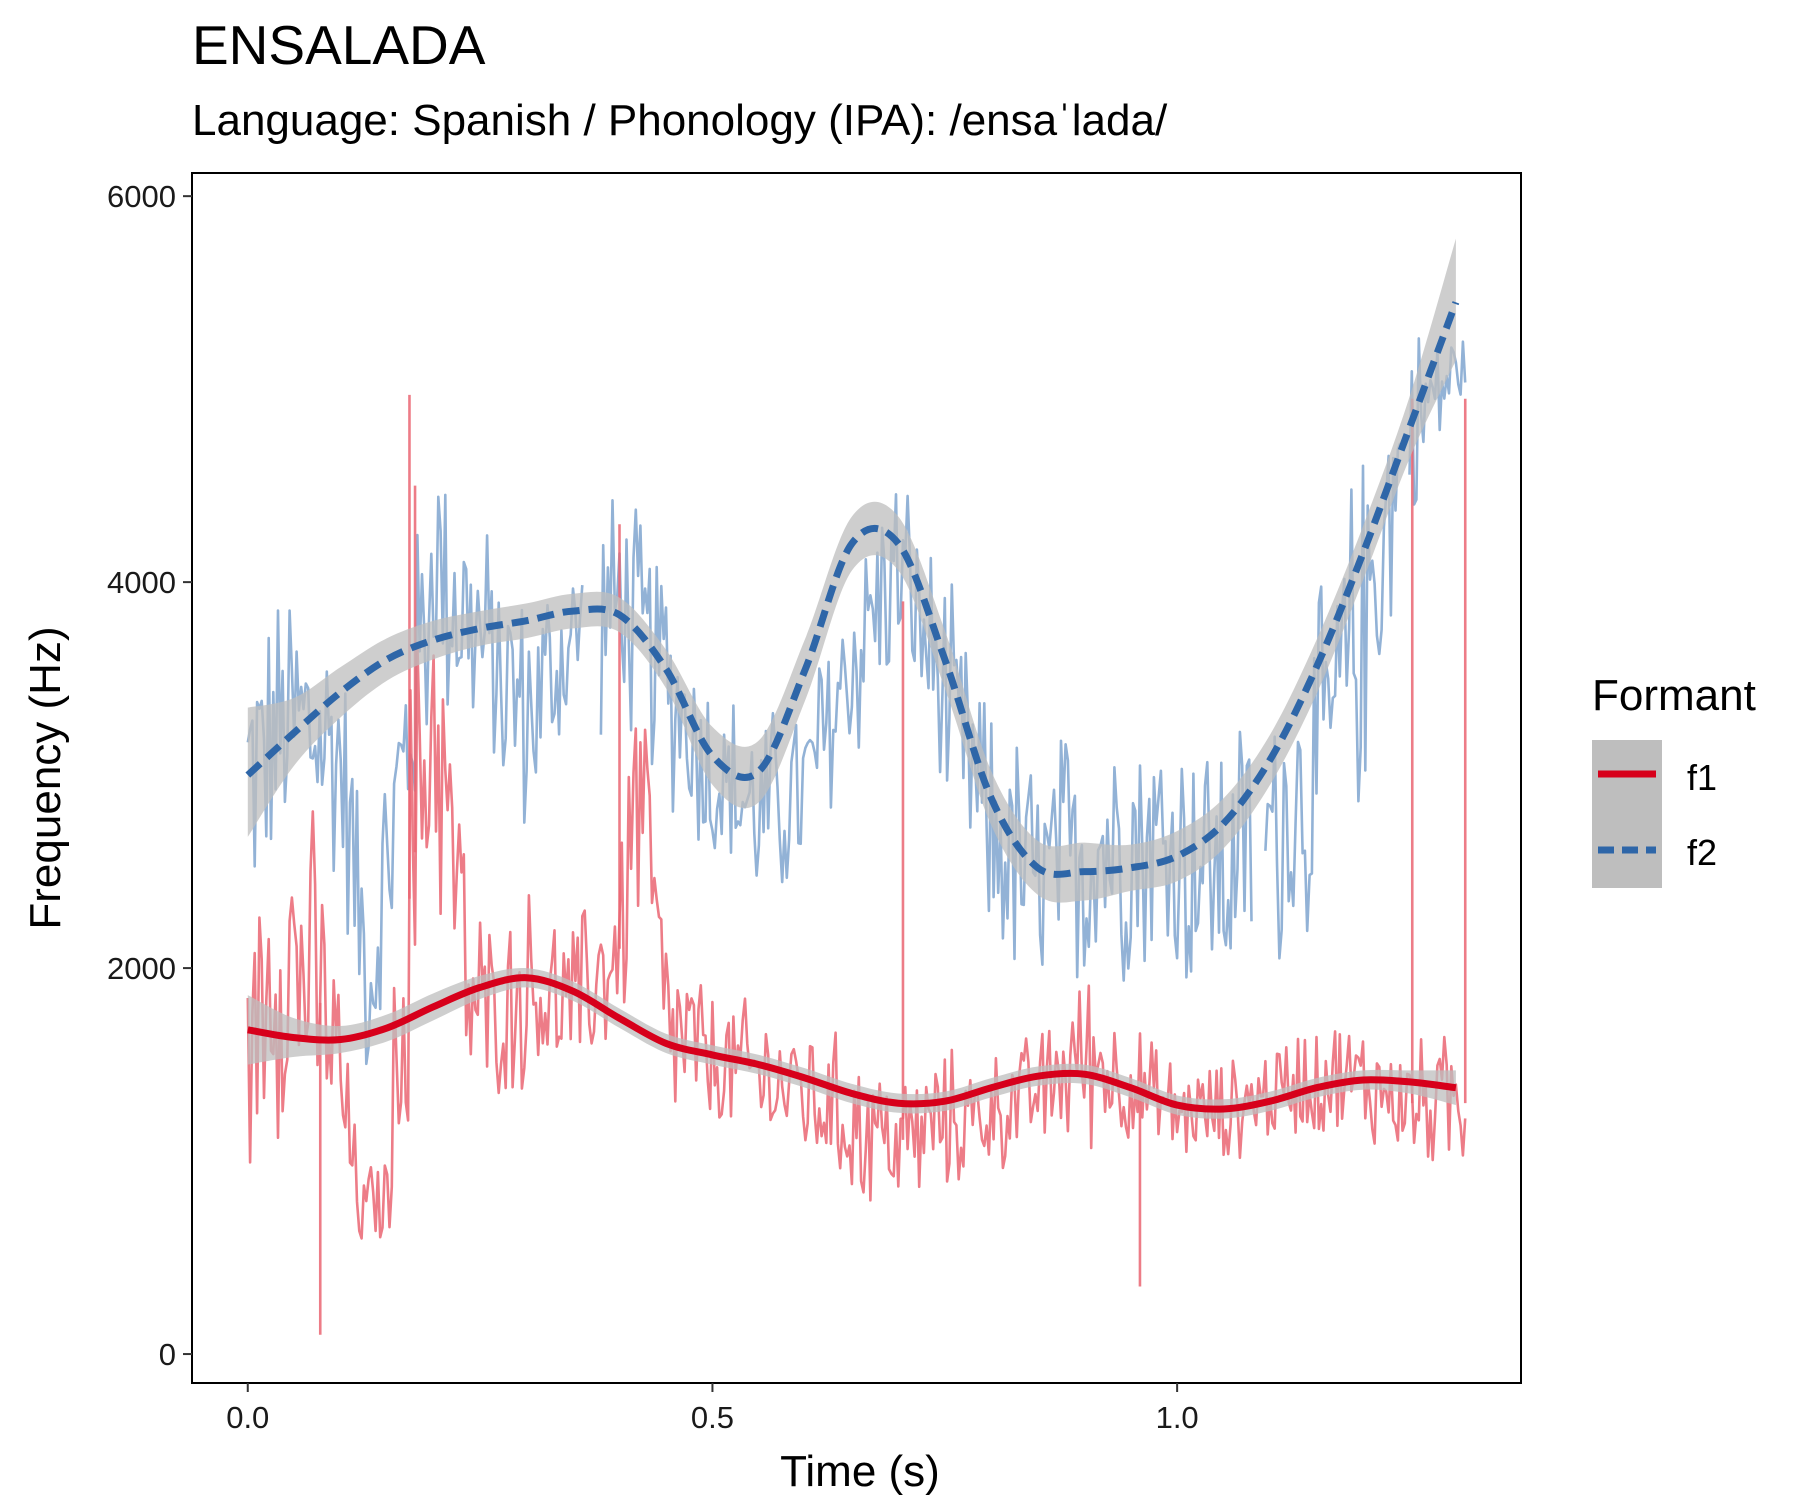  What do you see at coordinates (1674, 695) in the screenshot?
I see `legend-title: Formant` at bounding box center [1674, 695].